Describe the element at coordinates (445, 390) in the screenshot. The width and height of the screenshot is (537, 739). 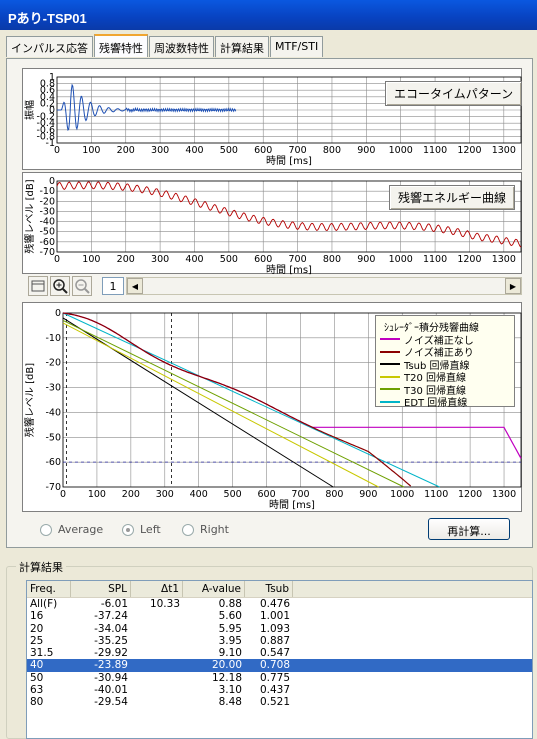
I see `legend-item: T30 回帰直線` at that location.